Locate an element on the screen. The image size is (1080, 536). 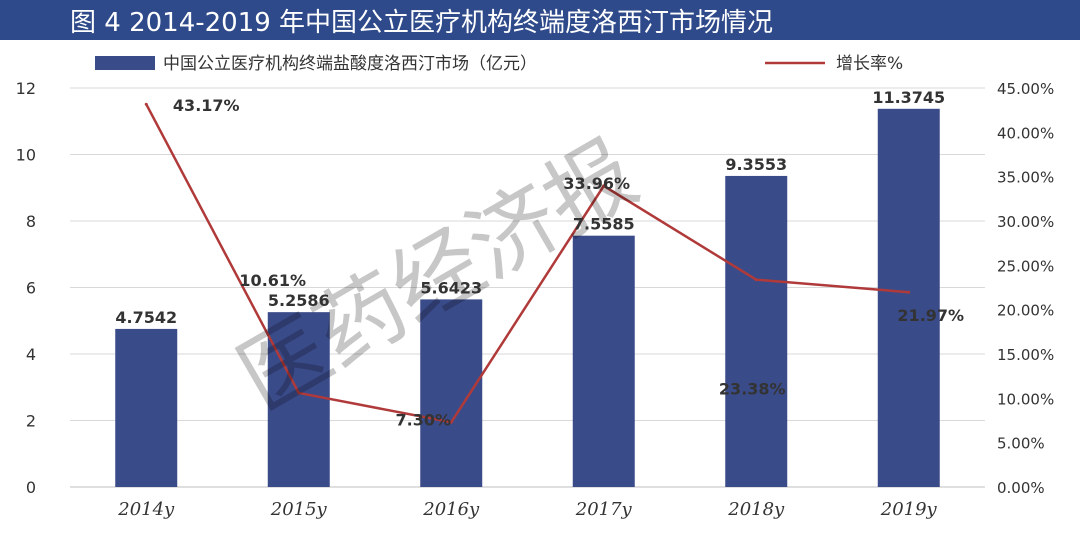
legend: 中国公立医疗机构终端盐酸度洛西汀市场（亿元） 增长率% is located at coordinates (499, 64).